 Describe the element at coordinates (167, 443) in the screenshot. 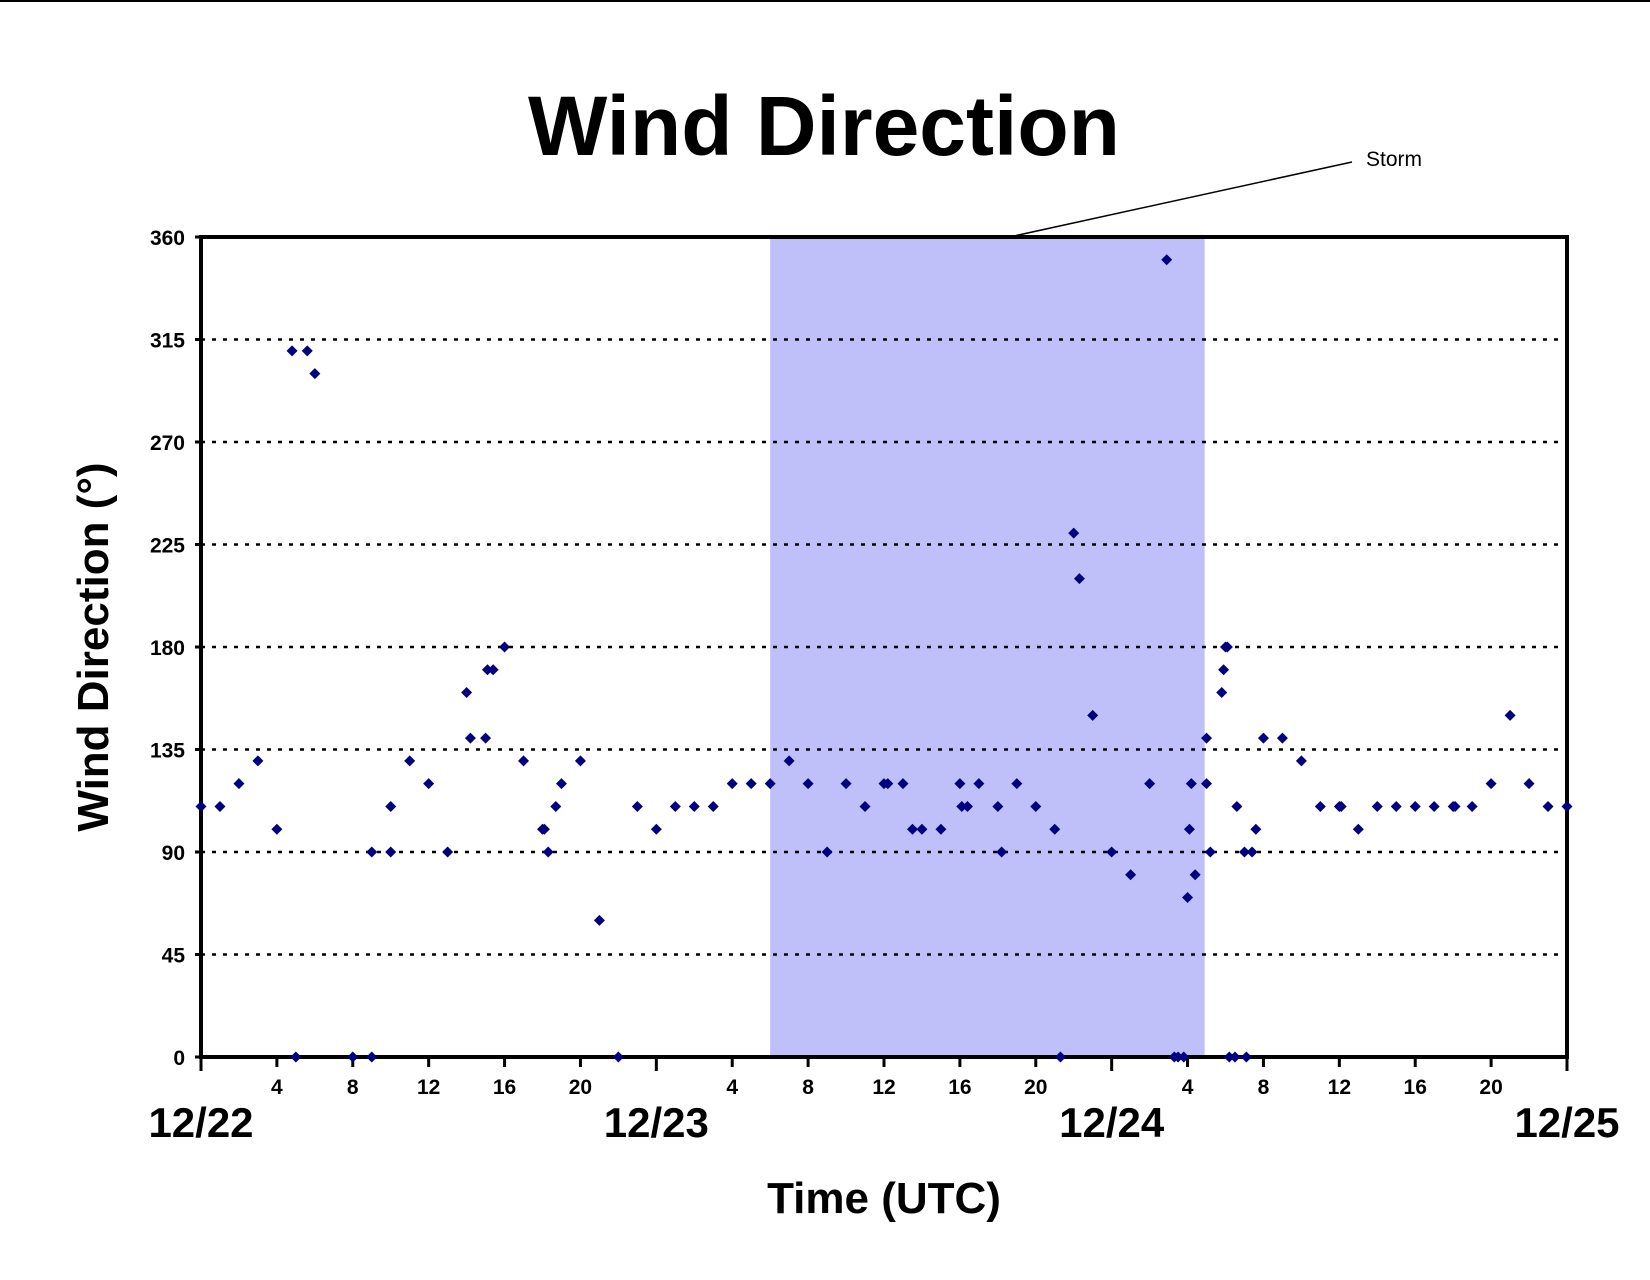

I see `y-tick-label: 270` at that location.